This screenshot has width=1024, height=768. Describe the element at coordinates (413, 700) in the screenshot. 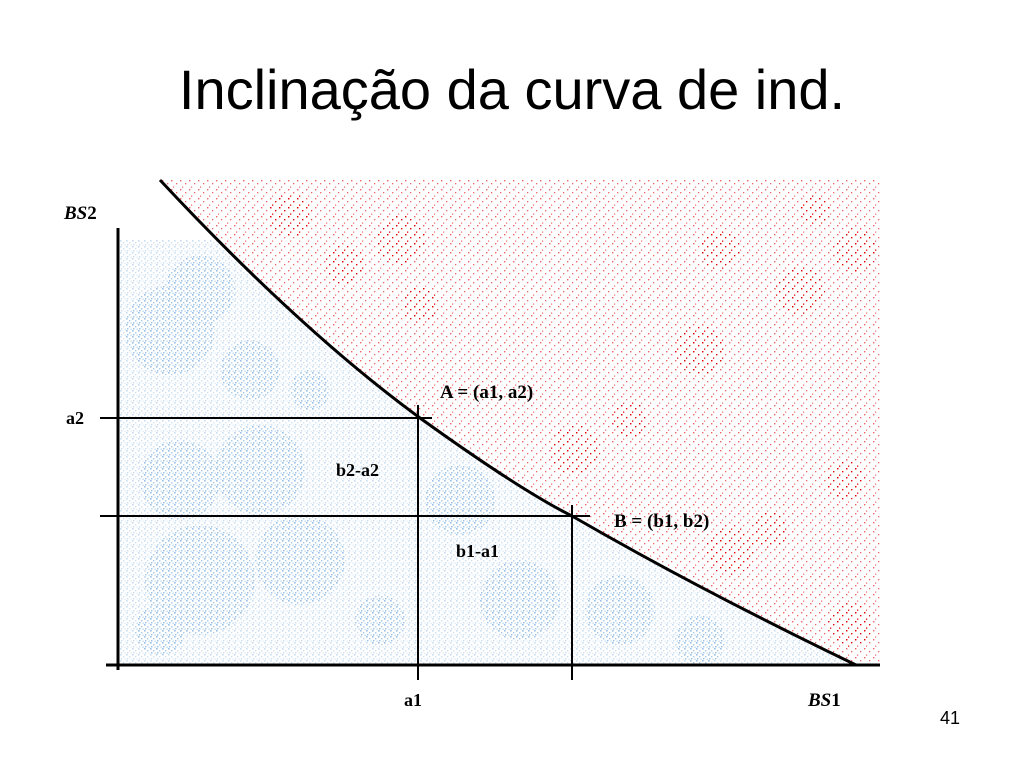

I see `tick-label-a1: a1` at that location.